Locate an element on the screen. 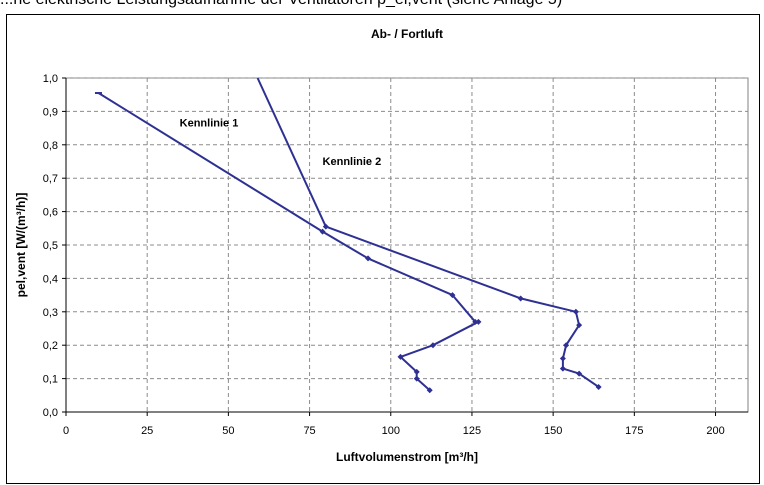 The width and height of the screenshot is (764, 485). x-tick-label: 150 is located at coordinates (553, 431).